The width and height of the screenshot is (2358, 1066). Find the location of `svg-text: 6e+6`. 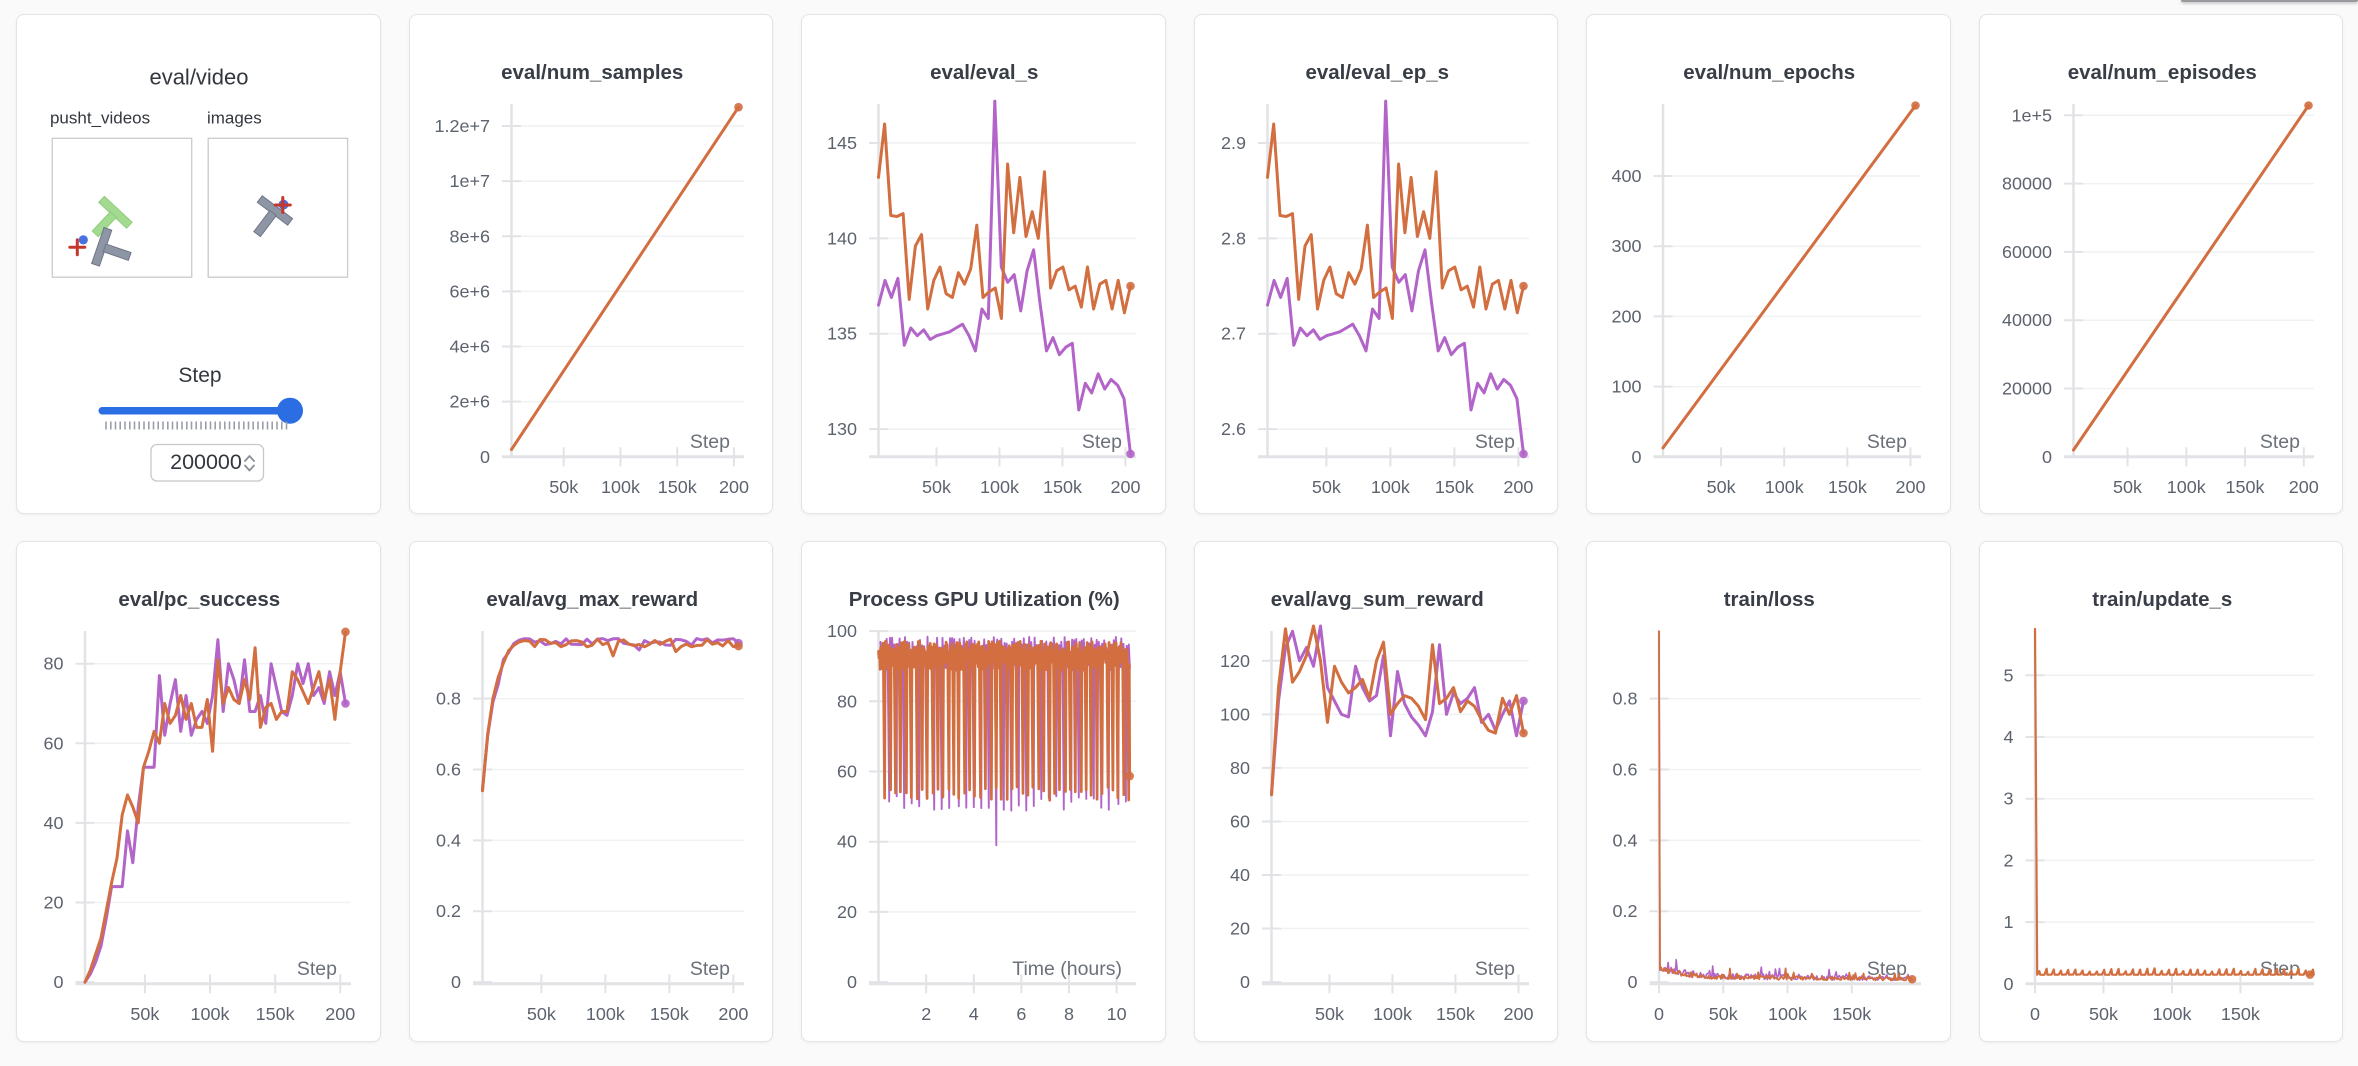

svg-text: 6e+6 is located at coordinates (469, 291).